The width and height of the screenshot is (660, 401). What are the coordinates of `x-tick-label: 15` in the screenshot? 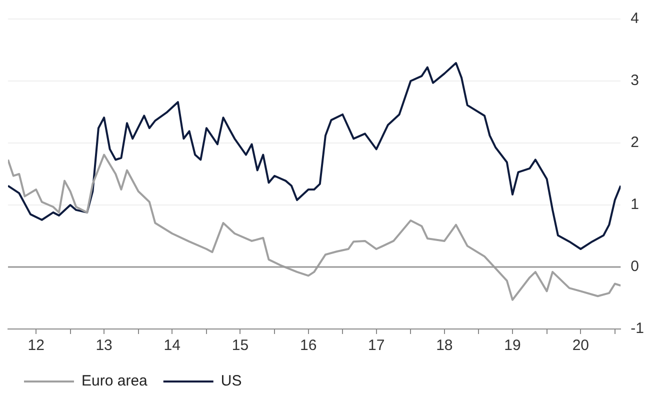 It's located at (240, 345).